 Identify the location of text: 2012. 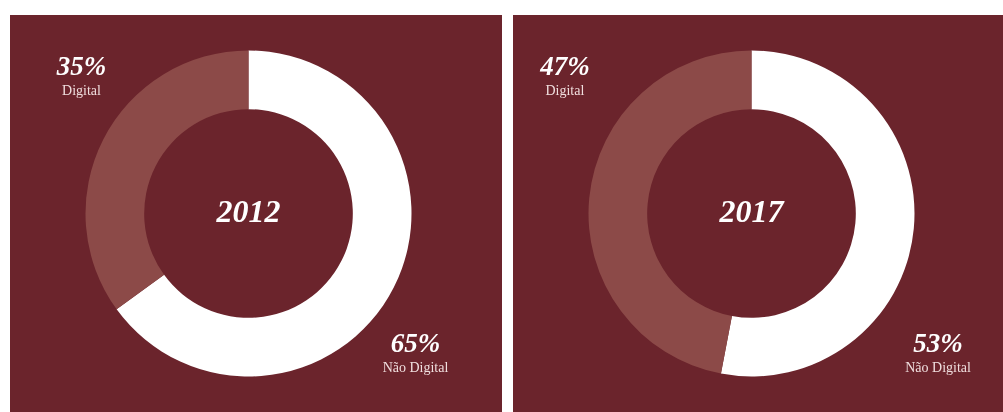
(248, 210).